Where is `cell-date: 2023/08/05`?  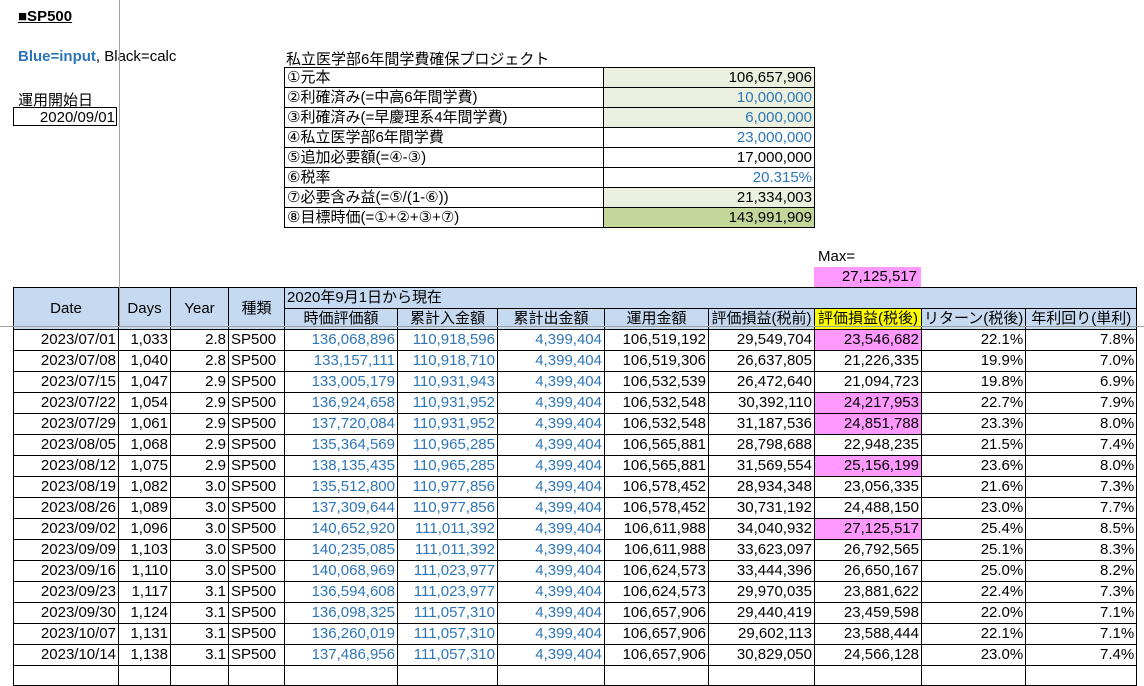 cell-date: 2023/08/05 is located at coordinates (66, 445).